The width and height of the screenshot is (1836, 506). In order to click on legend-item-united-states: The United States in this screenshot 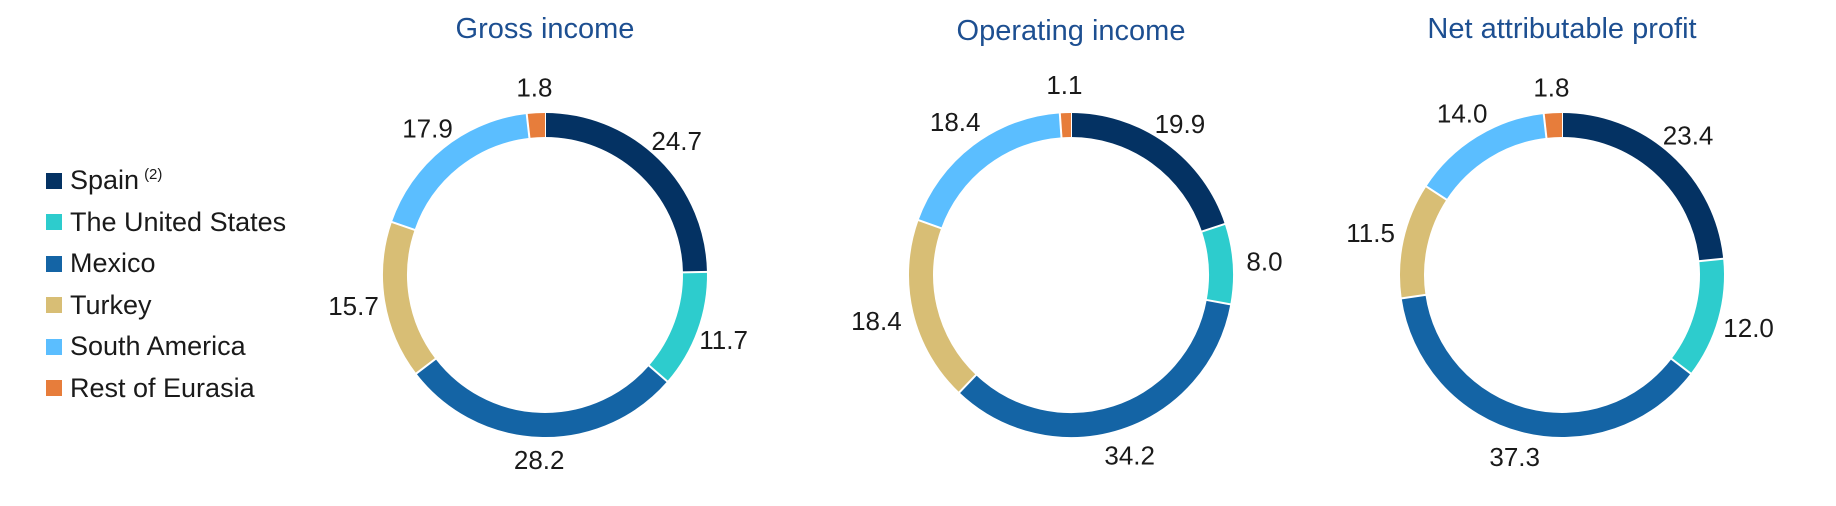, I will do `click(206, 223)`.